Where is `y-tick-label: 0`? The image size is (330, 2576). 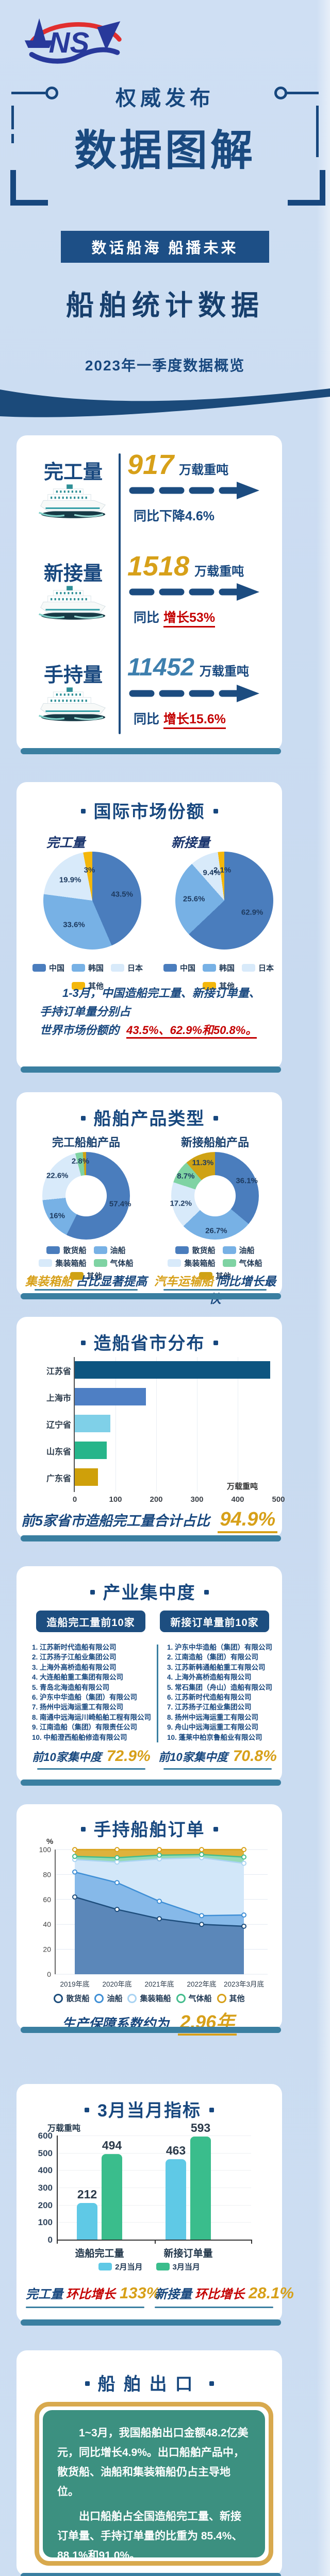 y-tick-label: 0 is located at coordinates (50, 2240).